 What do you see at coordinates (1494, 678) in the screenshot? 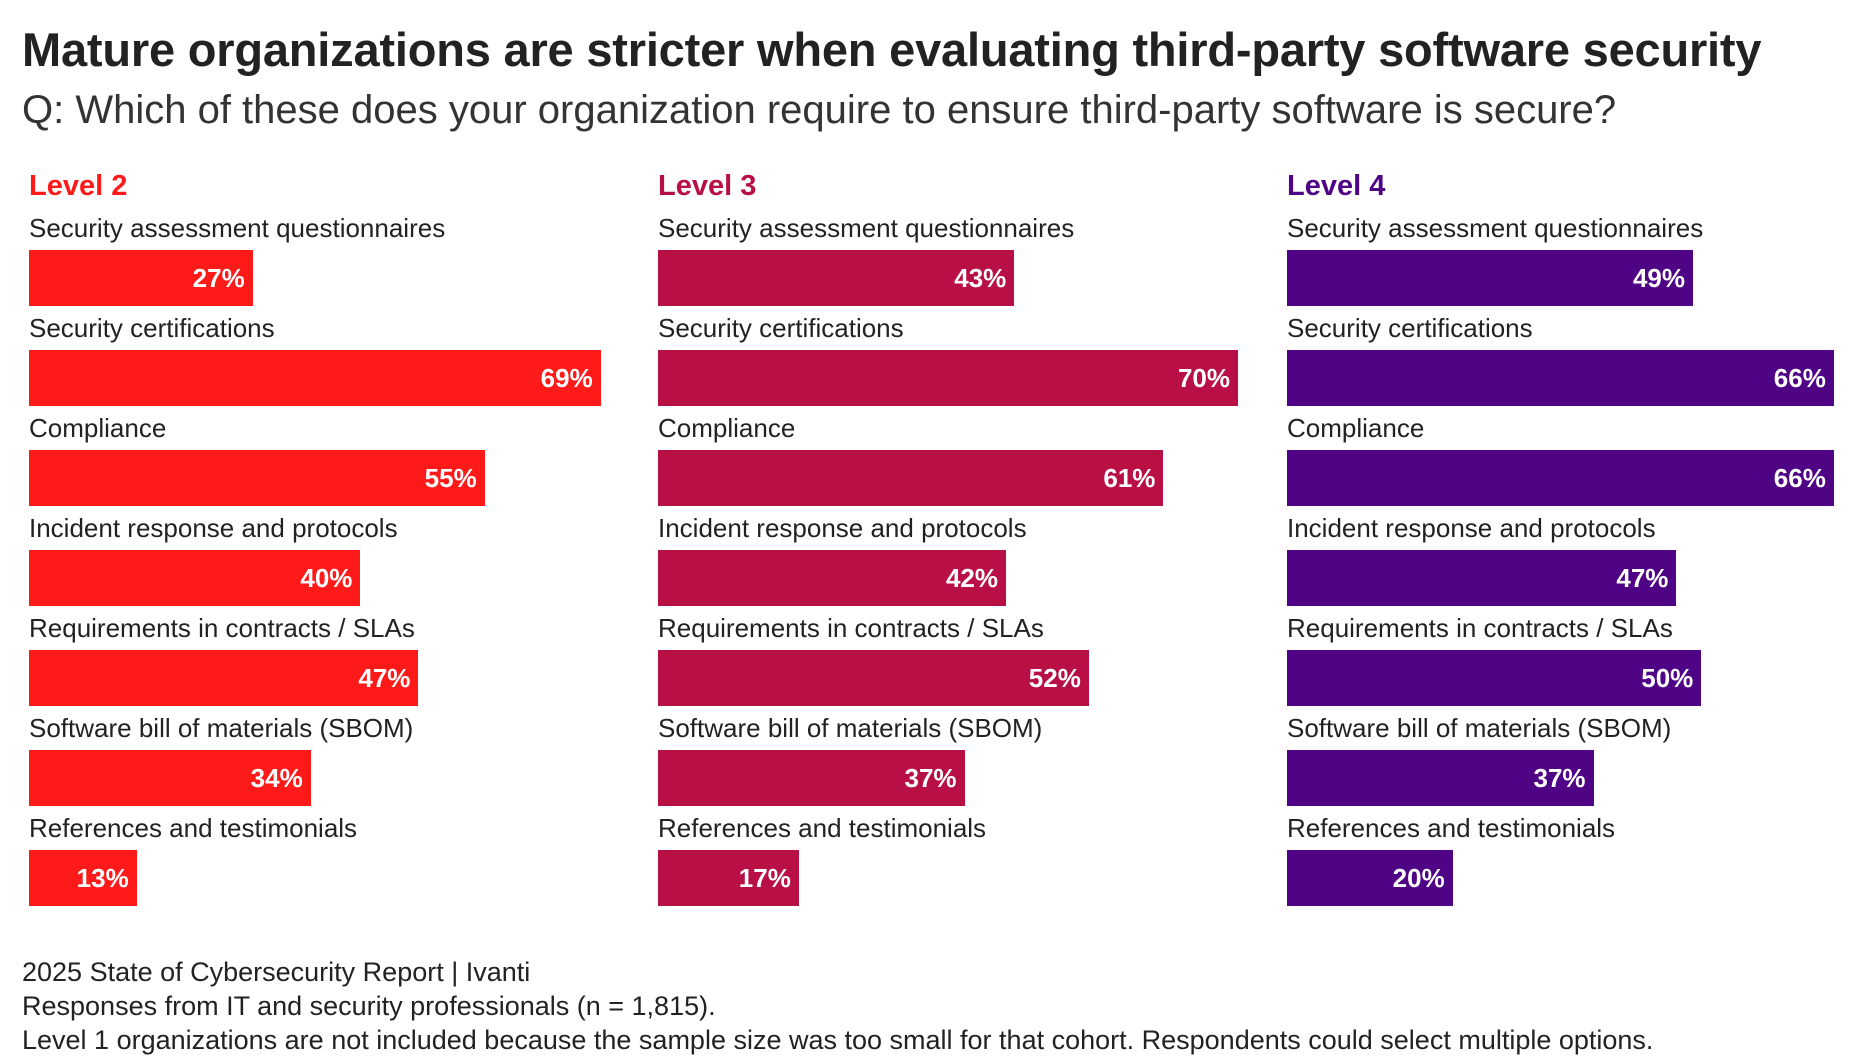
I see `bar: 50%` at bounding box center [1494, 678].